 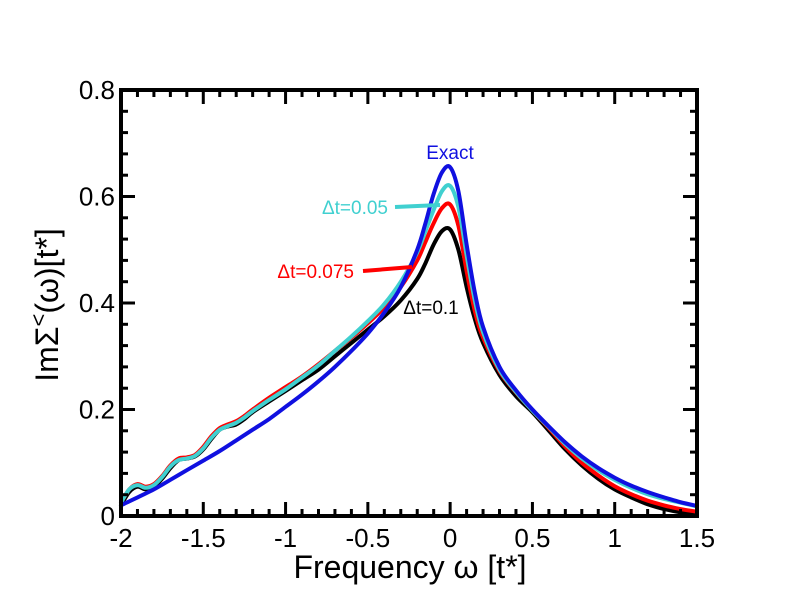 What do you see at coordinates (97, 303) in the screenshot?
I see `y-tick-label: 0.4` at bounding box center [97, 303].